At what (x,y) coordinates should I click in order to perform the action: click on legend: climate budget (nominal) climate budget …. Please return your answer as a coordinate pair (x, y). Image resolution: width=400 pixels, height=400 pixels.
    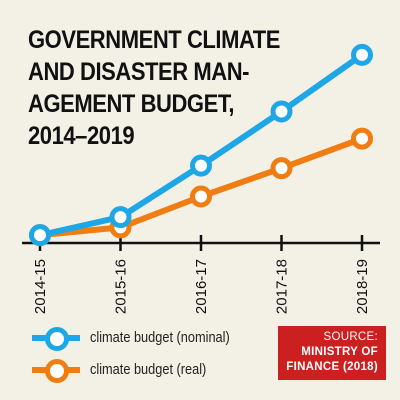
    Looking at the image, I should click on (152, 354).